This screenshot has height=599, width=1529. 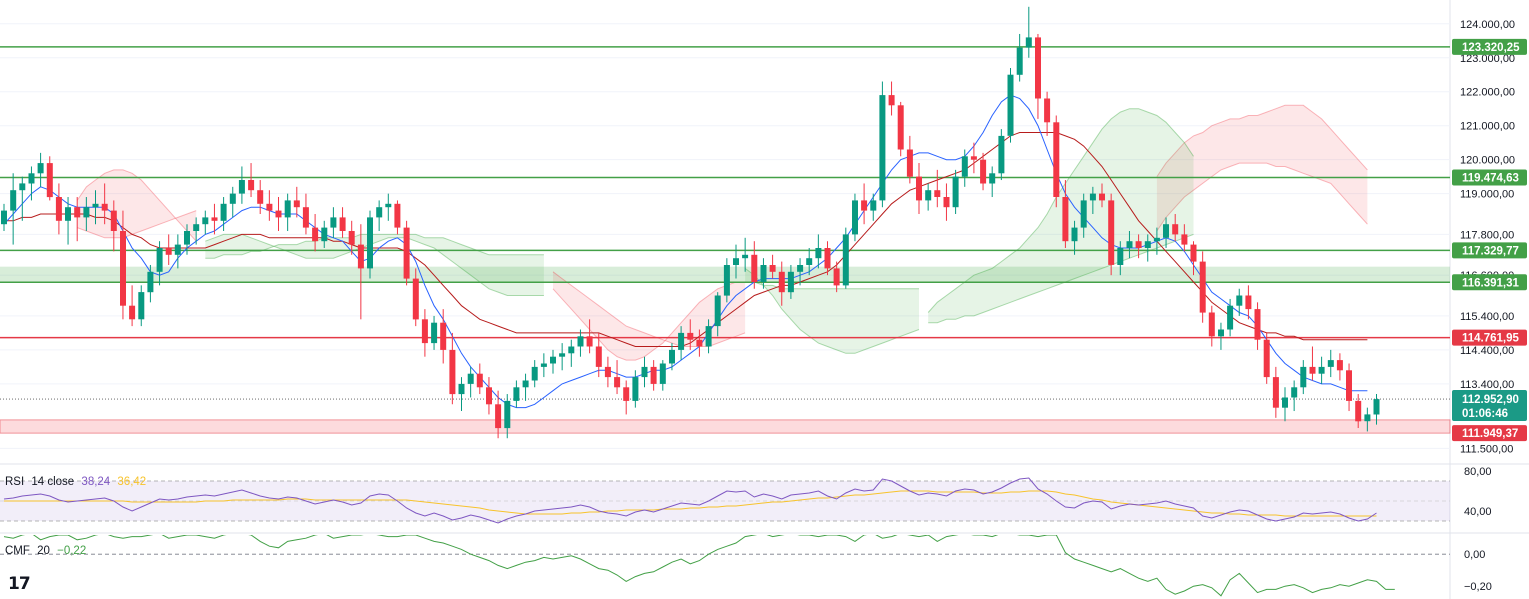 I want to click on price-tick-label: 114.400,00, so click(x=1487, y=351).